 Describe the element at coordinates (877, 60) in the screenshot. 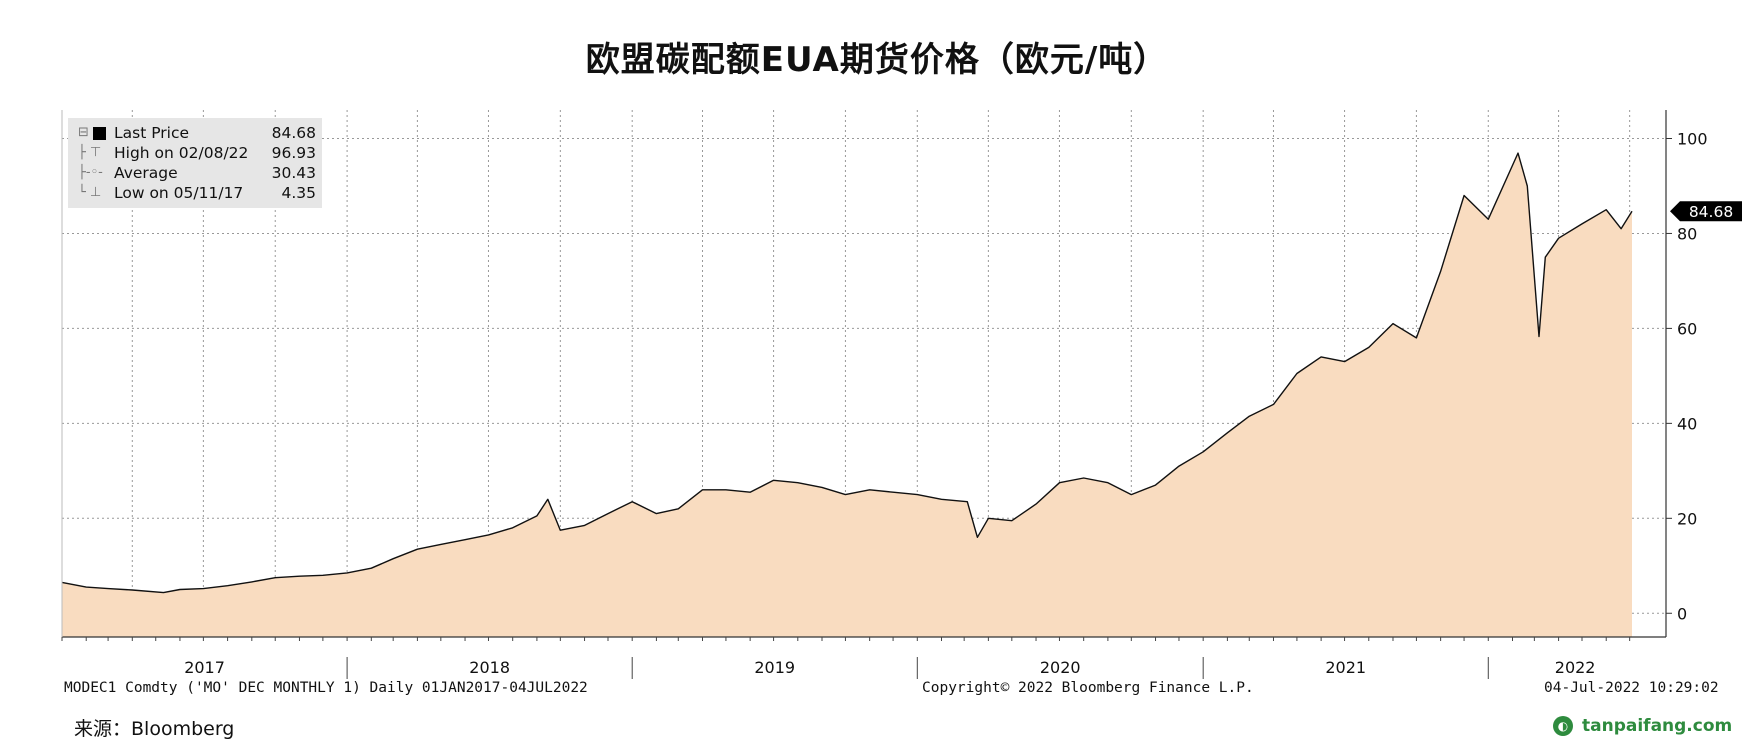

I see `chart-title: 欧盟碳配额EUA期货价格（欧元/吨）` at that location.